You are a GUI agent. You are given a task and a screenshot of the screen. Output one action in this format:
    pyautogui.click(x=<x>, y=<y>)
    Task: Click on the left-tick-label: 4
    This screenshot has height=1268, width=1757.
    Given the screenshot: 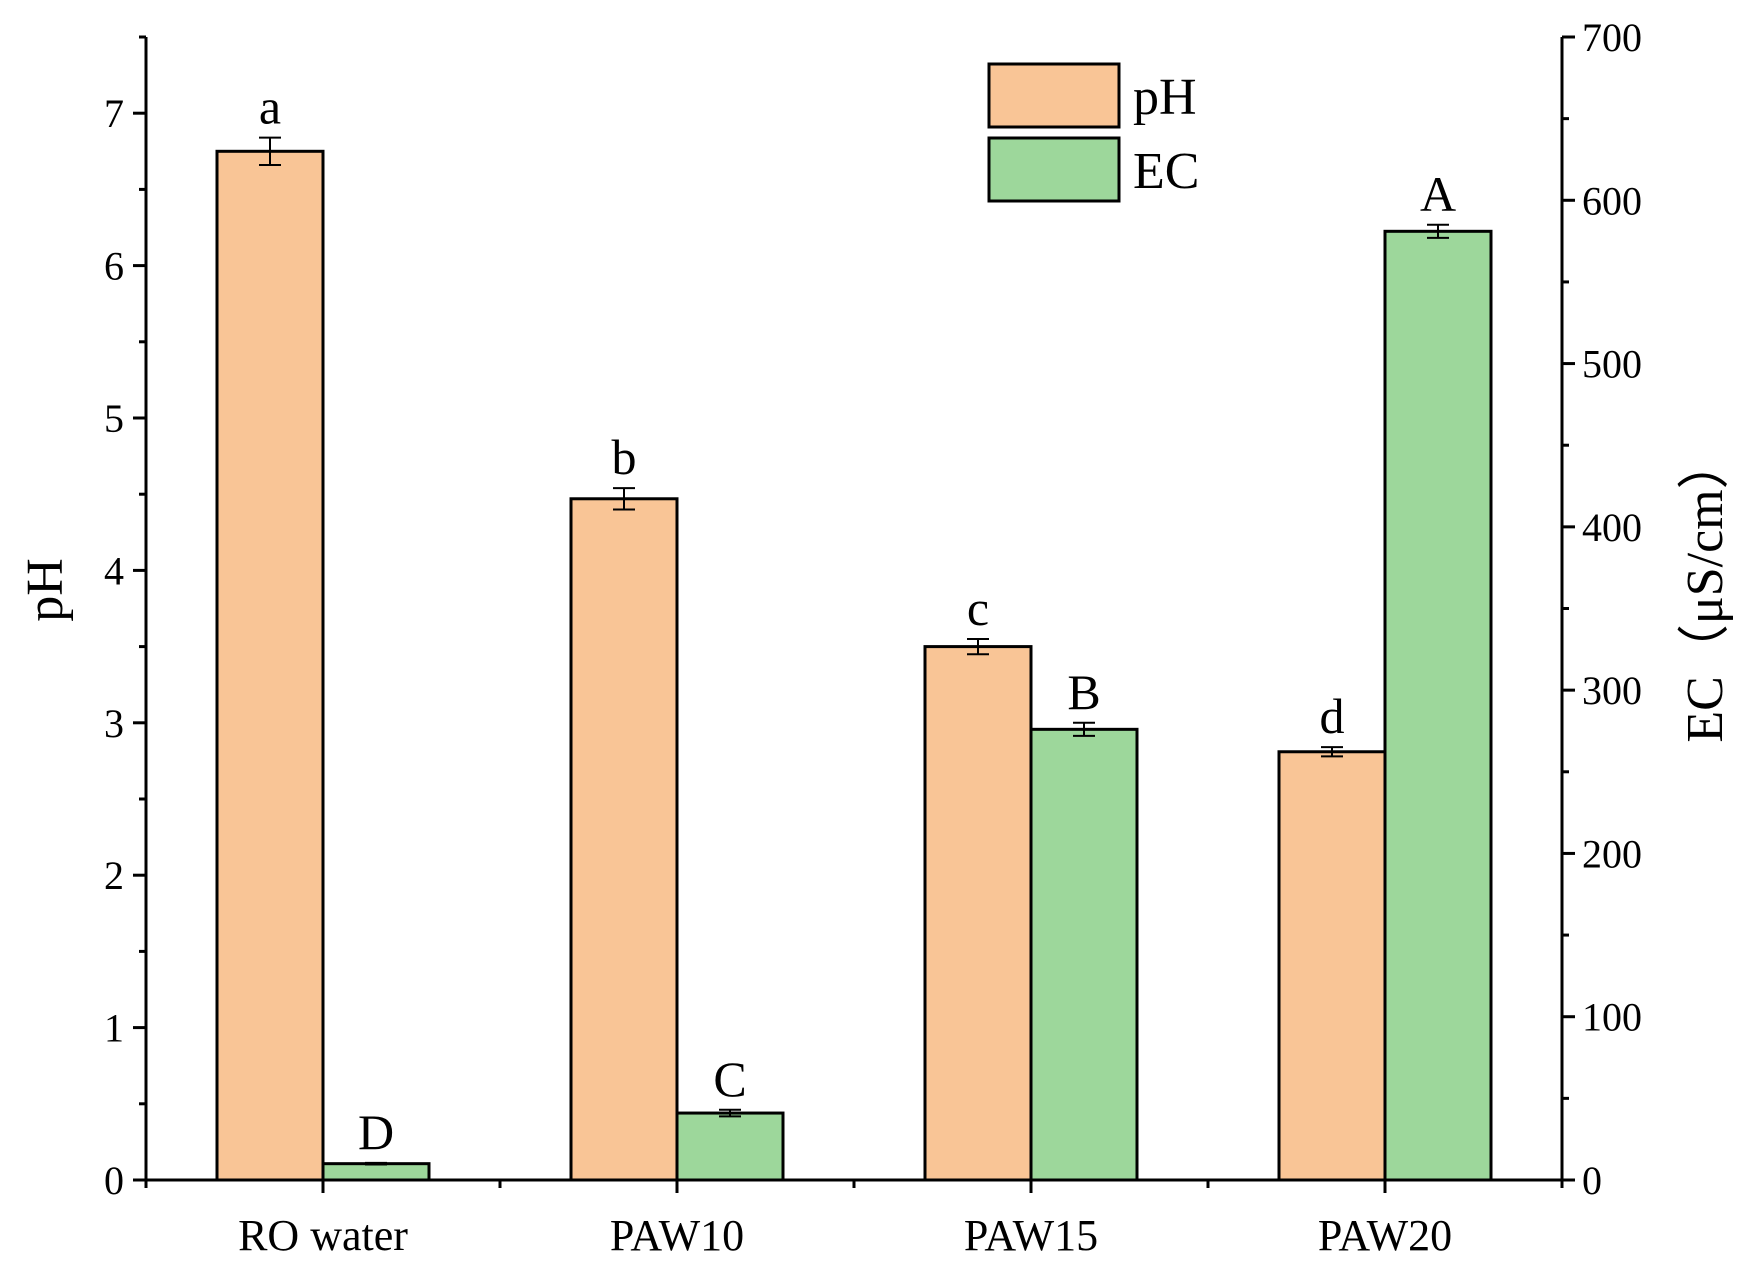 What is the action you would take?
    pyautogui.click(x=114, y=570)
    